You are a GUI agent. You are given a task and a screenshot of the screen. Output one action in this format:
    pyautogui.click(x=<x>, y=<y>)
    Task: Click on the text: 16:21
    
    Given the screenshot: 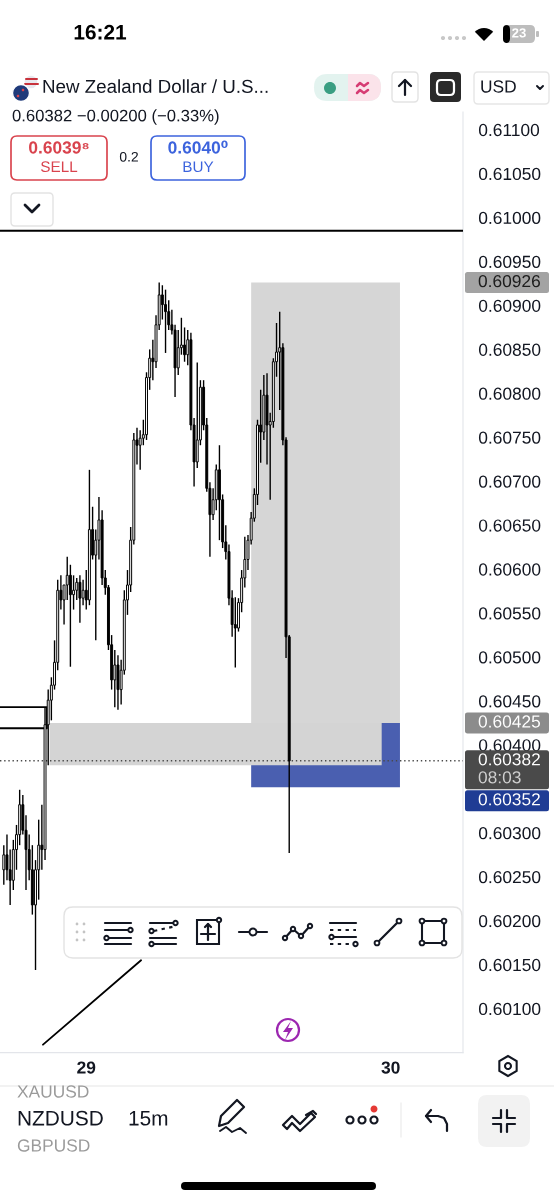 What is the action you would take?
    pyautogui.click(x=100, y=32)
    